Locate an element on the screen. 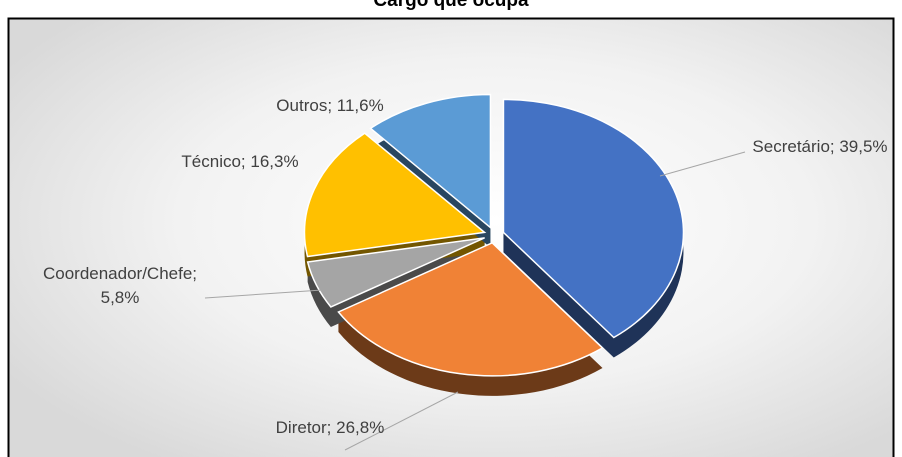  slice-side is located at coordinates (396, 282).